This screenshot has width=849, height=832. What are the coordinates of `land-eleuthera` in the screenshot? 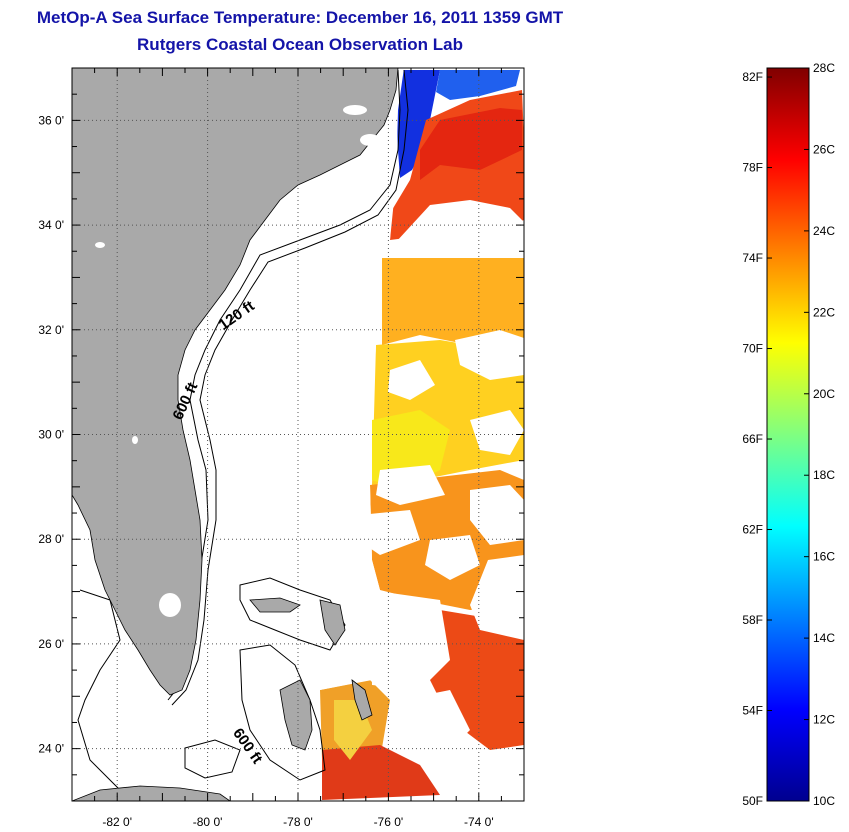 It's located at (362, 700).